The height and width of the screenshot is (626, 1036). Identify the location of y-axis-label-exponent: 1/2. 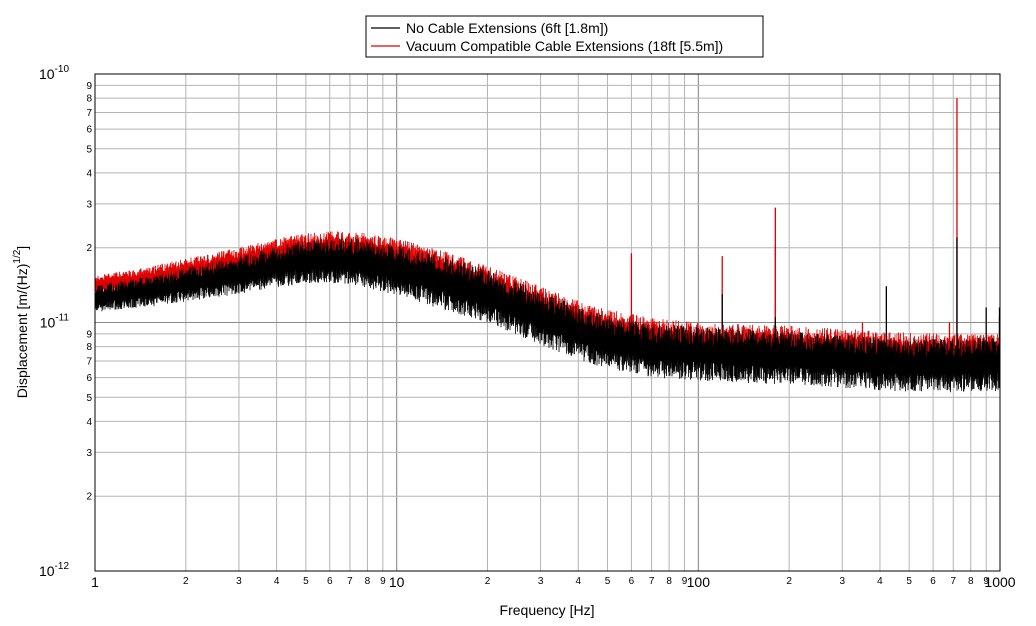
(17, 256).